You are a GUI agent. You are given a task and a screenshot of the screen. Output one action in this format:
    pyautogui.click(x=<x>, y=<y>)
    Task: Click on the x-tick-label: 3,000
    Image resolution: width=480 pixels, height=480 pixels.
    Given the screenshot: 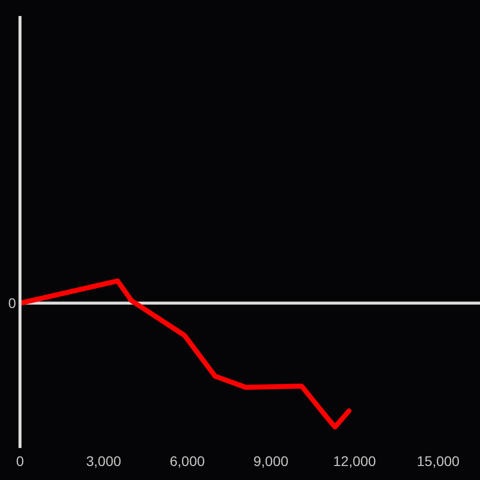 What is the action you would take?
    pyautogui.click(x=104, y=460)
    